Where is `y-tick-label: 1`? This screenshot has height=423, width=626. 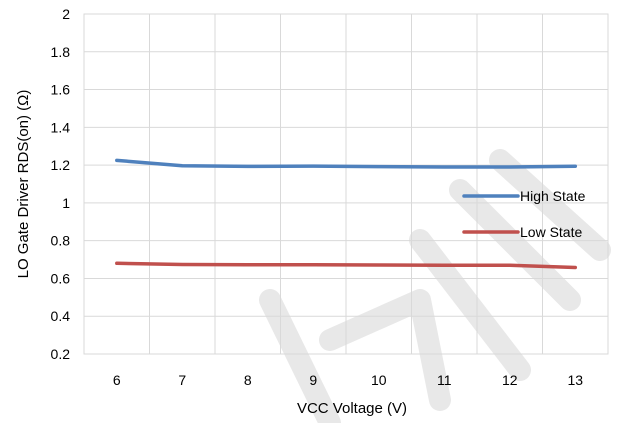
y-tick-label: 1 is located at coordinates (66, 203).